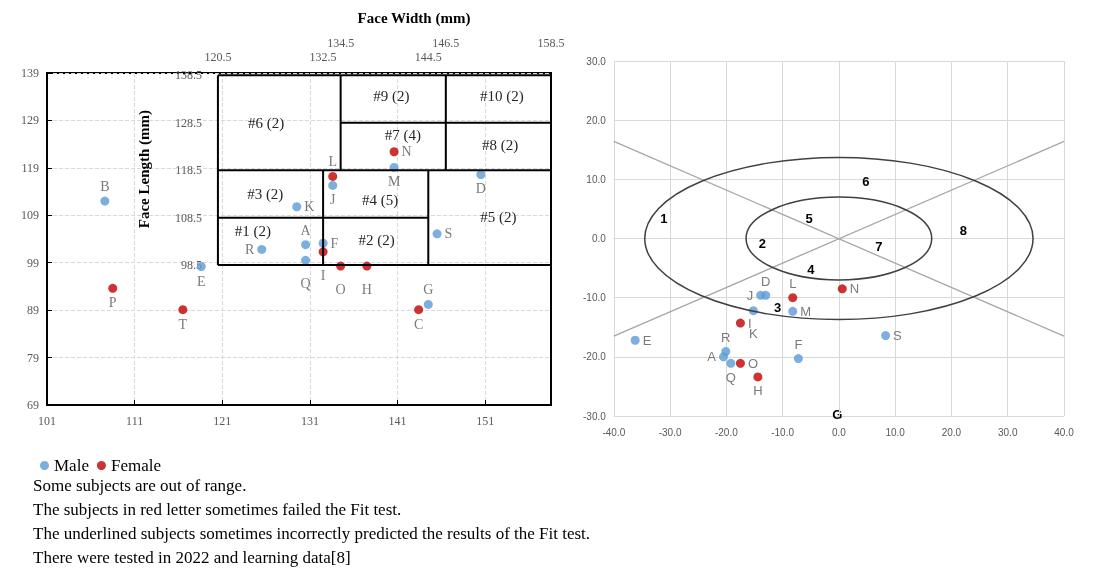 The image size is (1108, 569). What do you see at coordinates (1007, 432) in the screenshot?
I see `x-tick-label: 30.0` at bounding box center [1007, 432].